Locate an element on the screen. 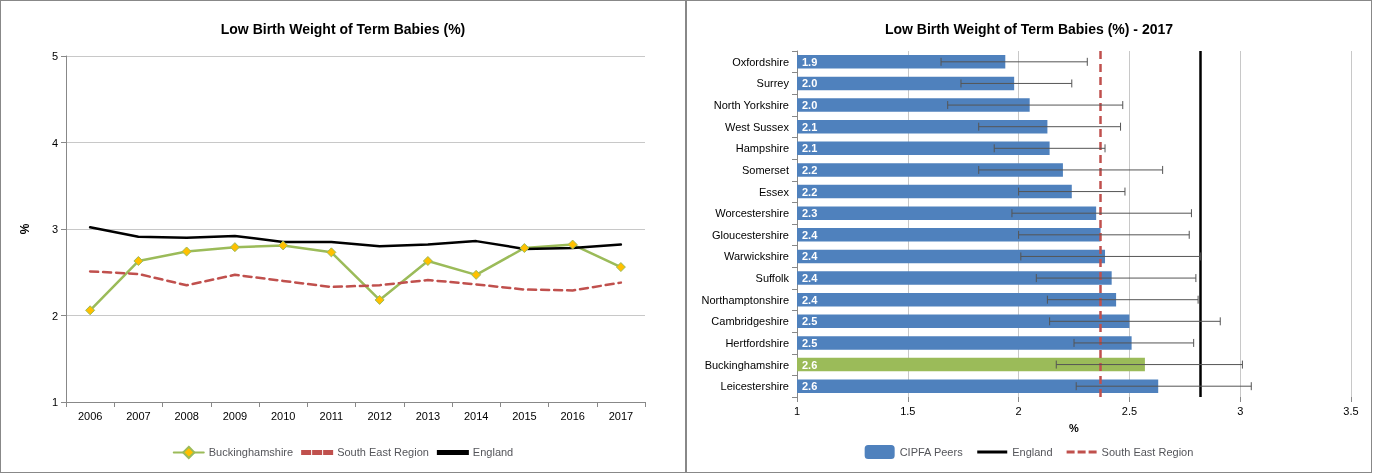  x-tick-label: 2006 is located at coordinates (90, 415).